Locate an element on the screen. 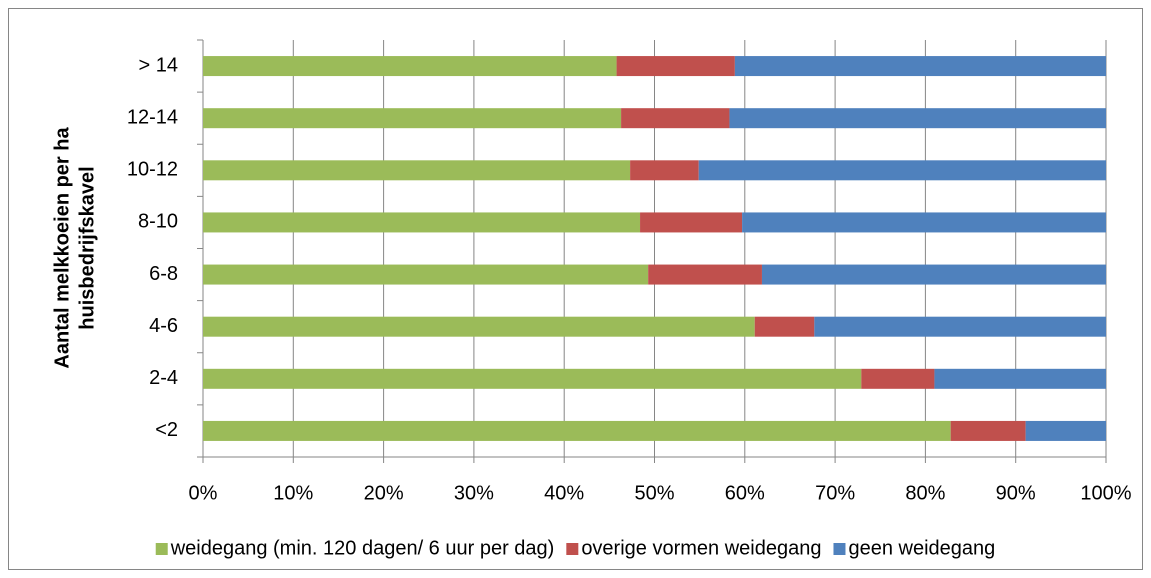 This screenshot has width=1151, height=578. y-tick-label: 2-4 is located at coordinates (163, 378).